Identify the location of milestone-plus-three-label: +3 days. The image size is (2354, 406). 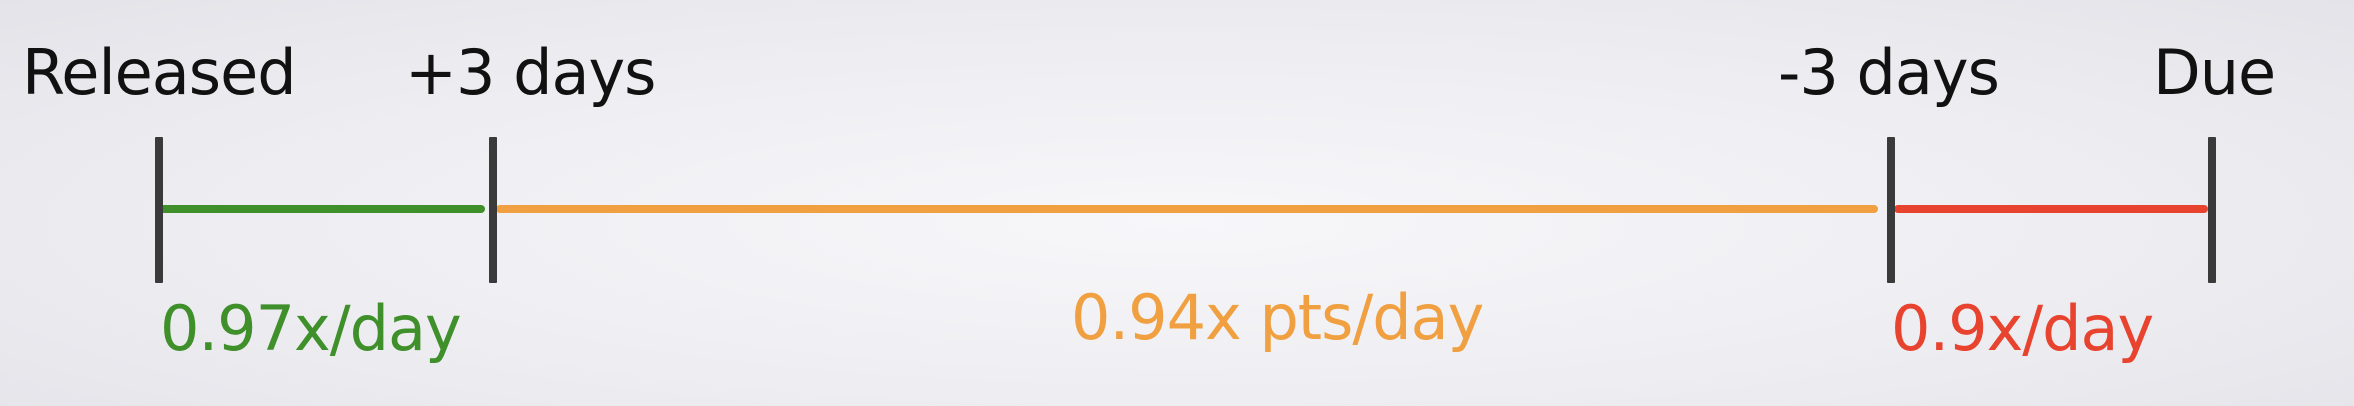
(530, 72).